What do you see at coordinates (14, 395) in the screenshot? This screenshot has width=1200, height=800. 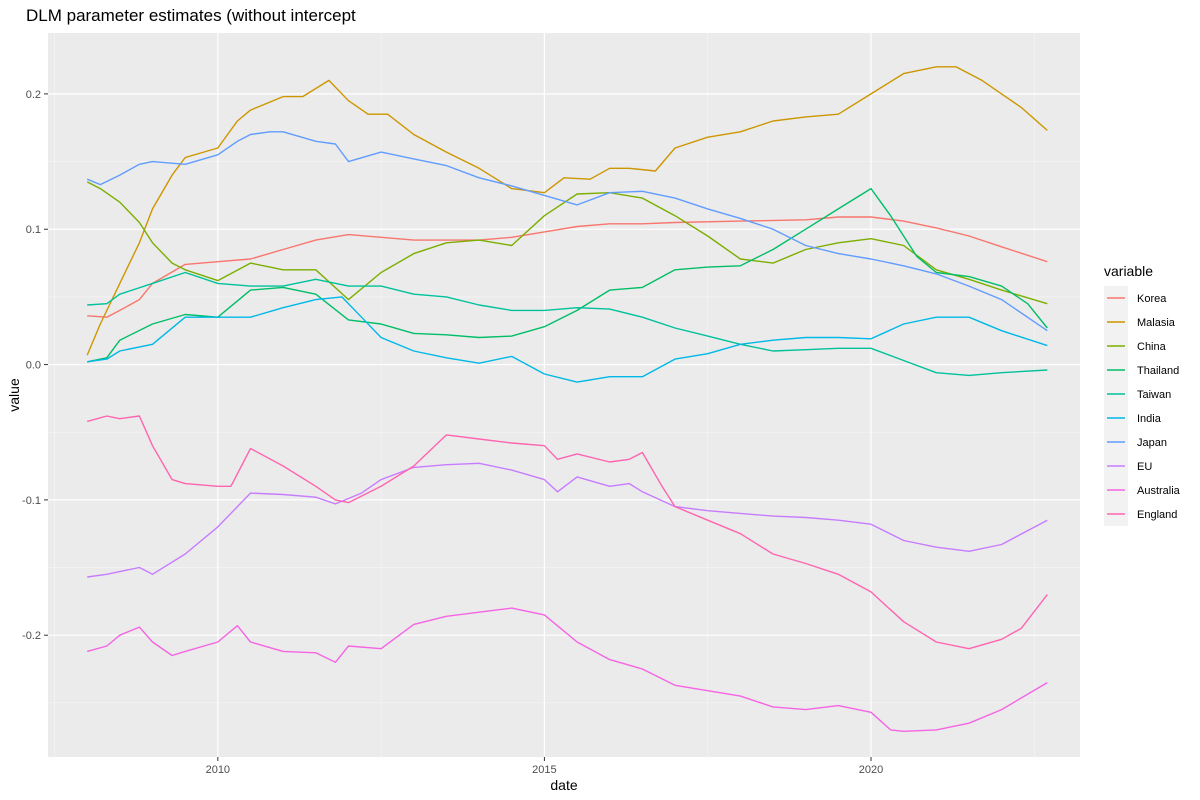 I see `y-axis-title: value` at bounding box center [14, 395].